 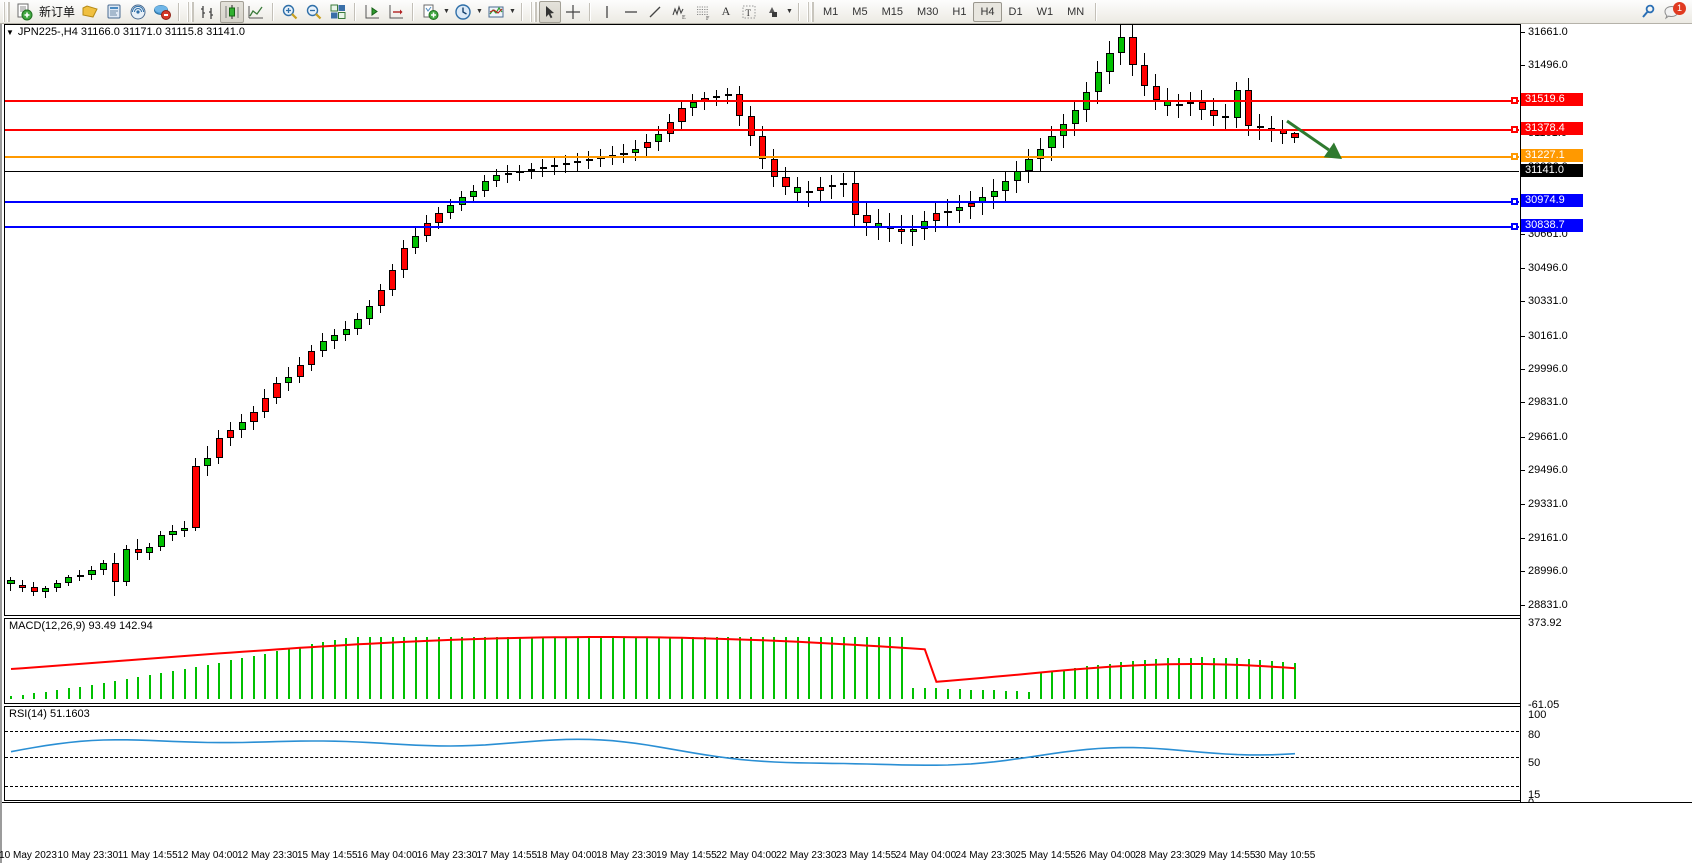 I want to click on chart-shift-button, so click(x=396, y=12).